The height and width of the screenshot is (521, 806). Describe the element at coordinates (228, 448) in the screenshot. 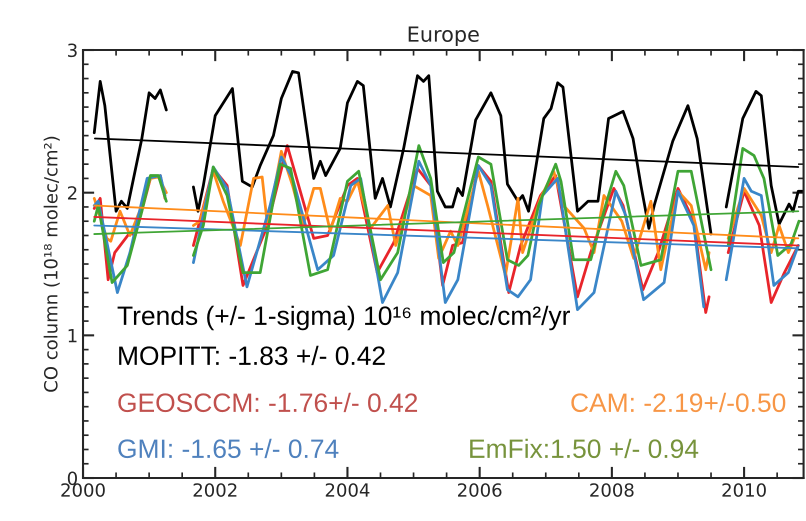

I see `annotation: GMI: -1.65 +/- 0.74` at that location.